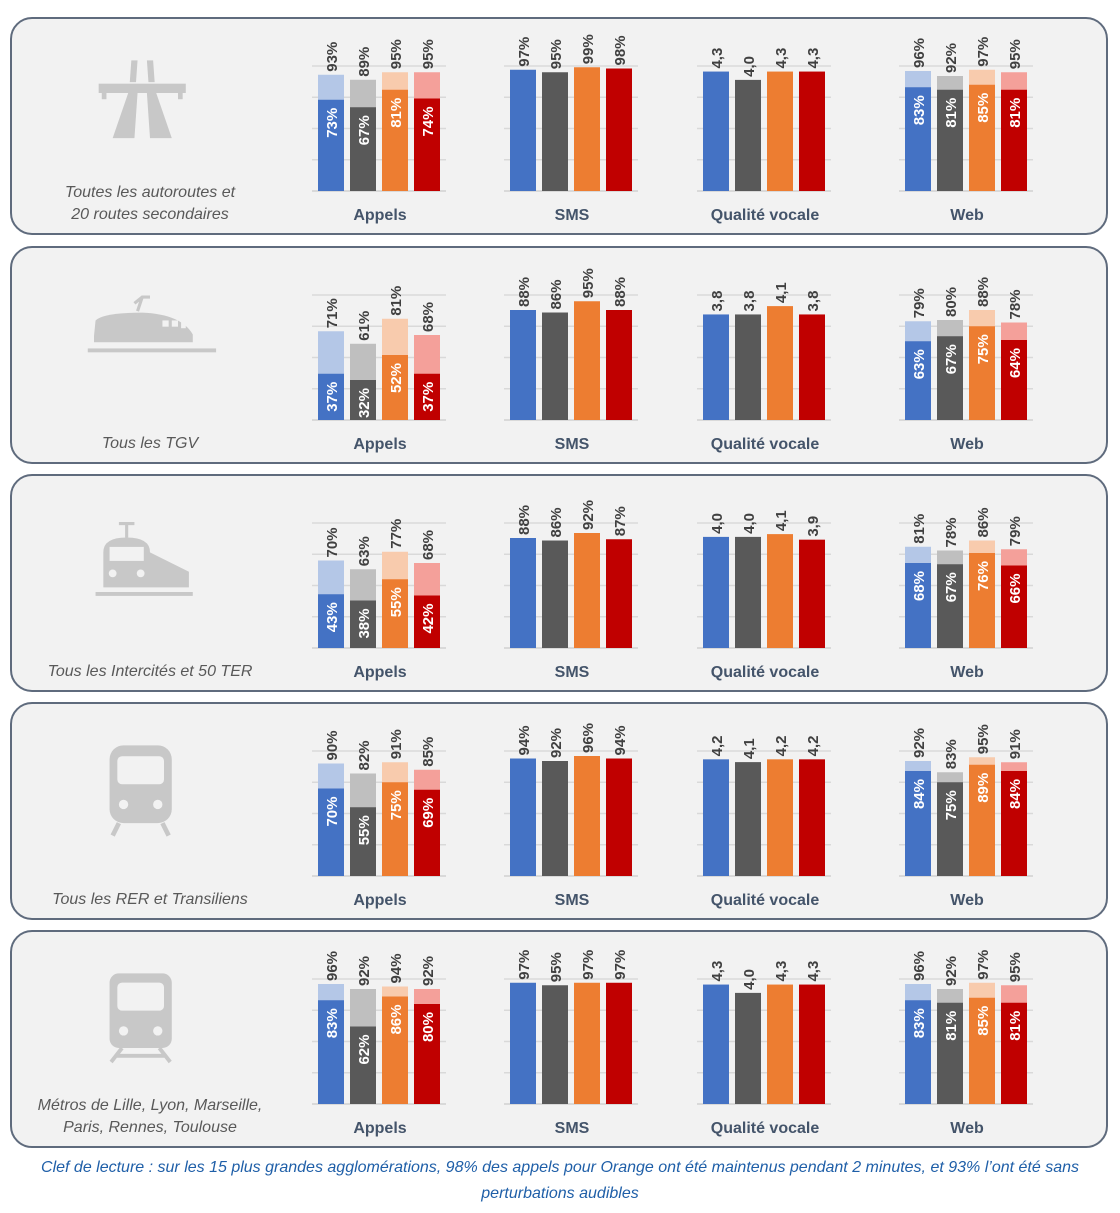 The image size is (1120, 1213). Describe the element at coordinates (749, 748) in the screenshot. I see `value-label: 4,1` at that location.